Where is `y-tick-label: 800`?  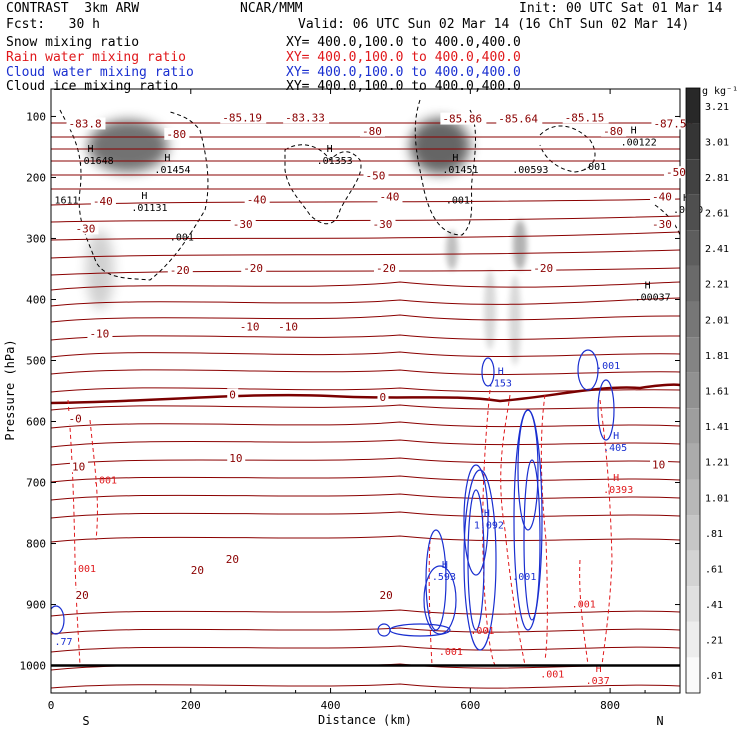 y-tick-label: 800 is located at coordinates (36, 544).